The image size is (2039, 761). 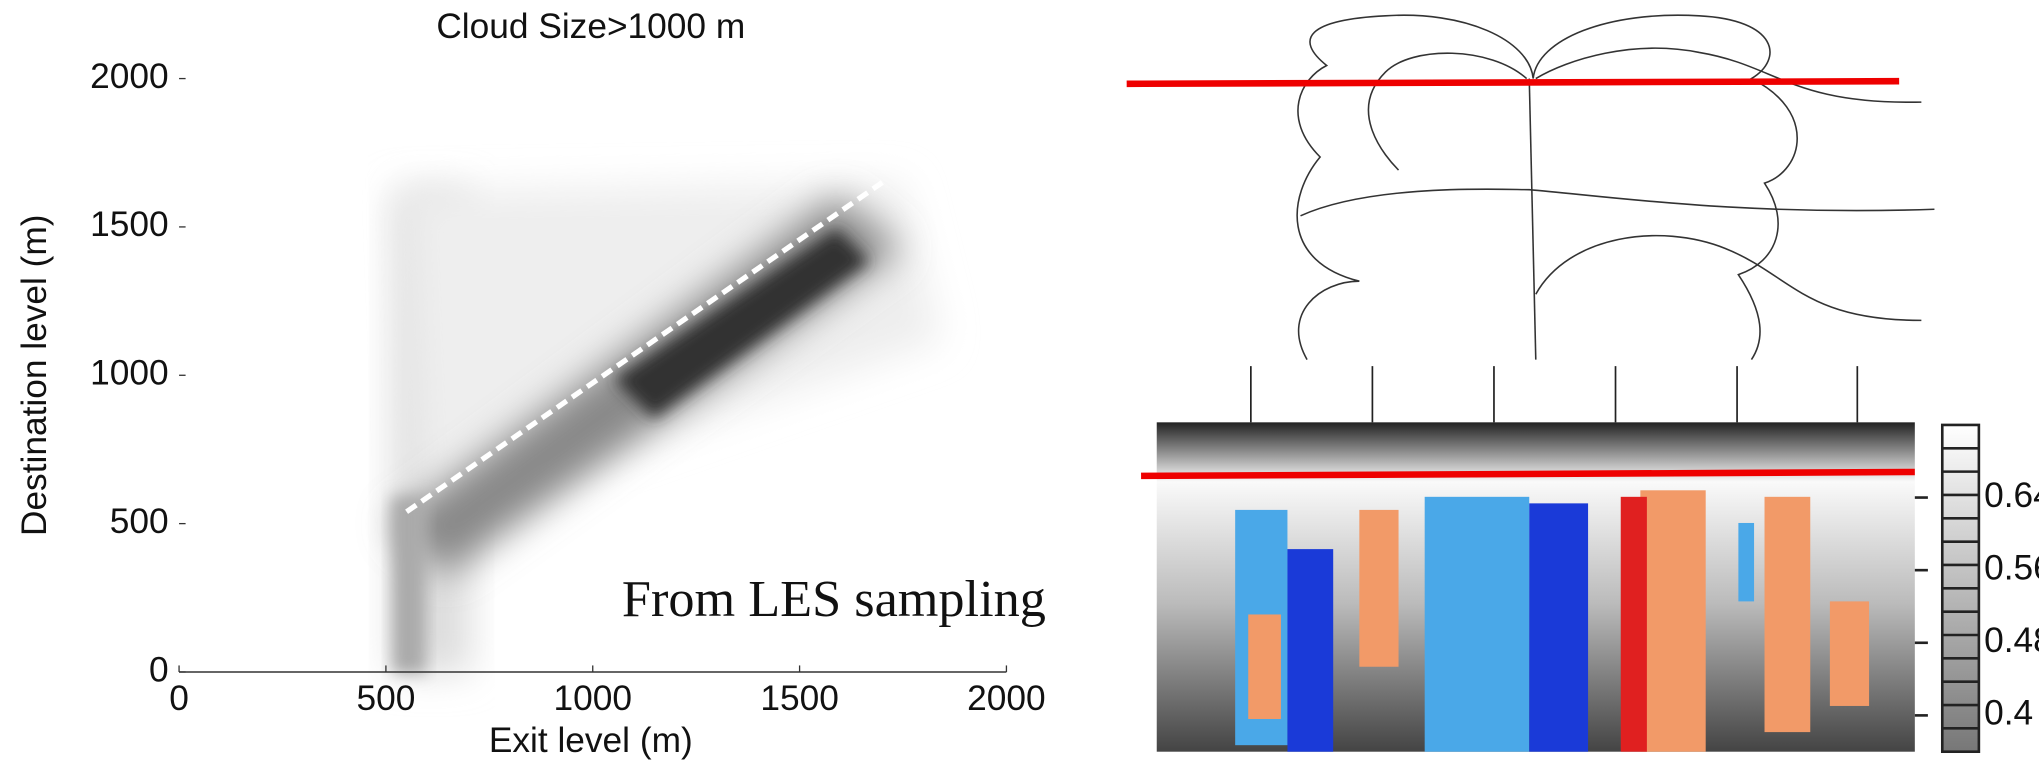 I want to click on y-tick-label: 1000, so click(x=129, y=373).